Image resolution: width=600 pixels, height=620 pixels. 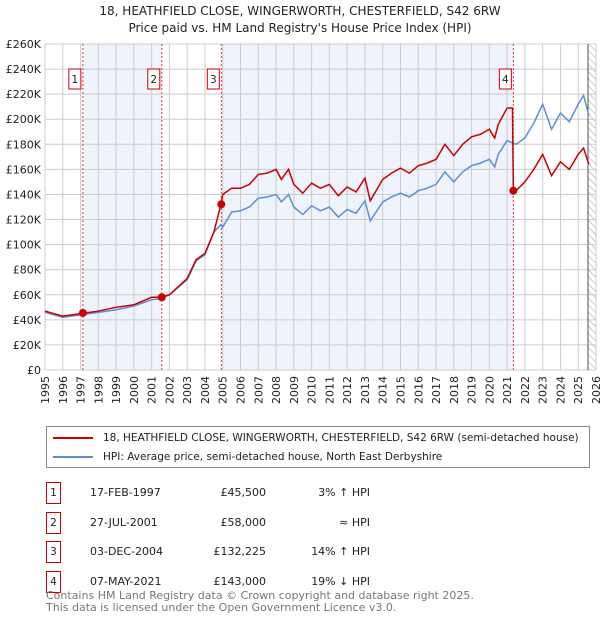 What do you see at coordinates (116, 390) in the screenshot?
I see `x-tick-label: 1999` at bounding box center [116, 390].